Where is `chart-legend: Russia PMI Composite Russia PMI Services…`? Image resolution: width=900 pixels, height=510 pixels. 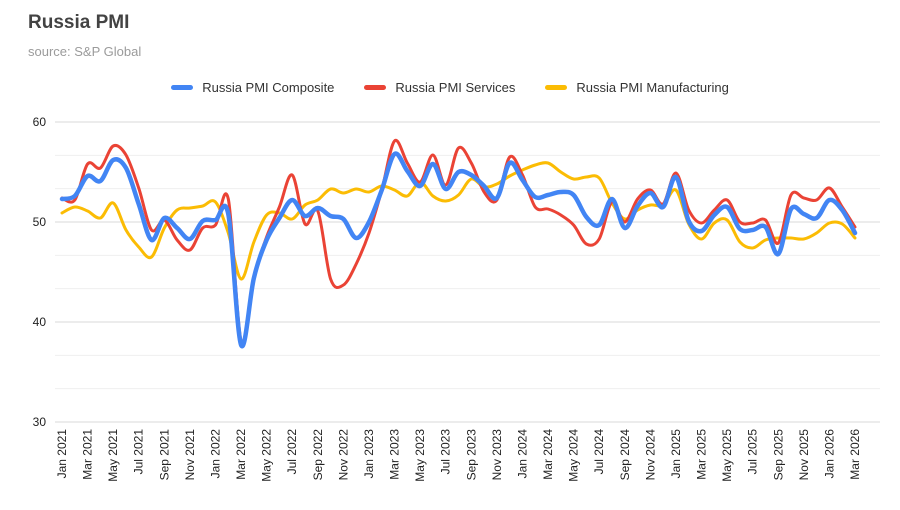 chart-legend: Russia PMI Composite Russia PMI Services… is located at coordinates (450, 87).